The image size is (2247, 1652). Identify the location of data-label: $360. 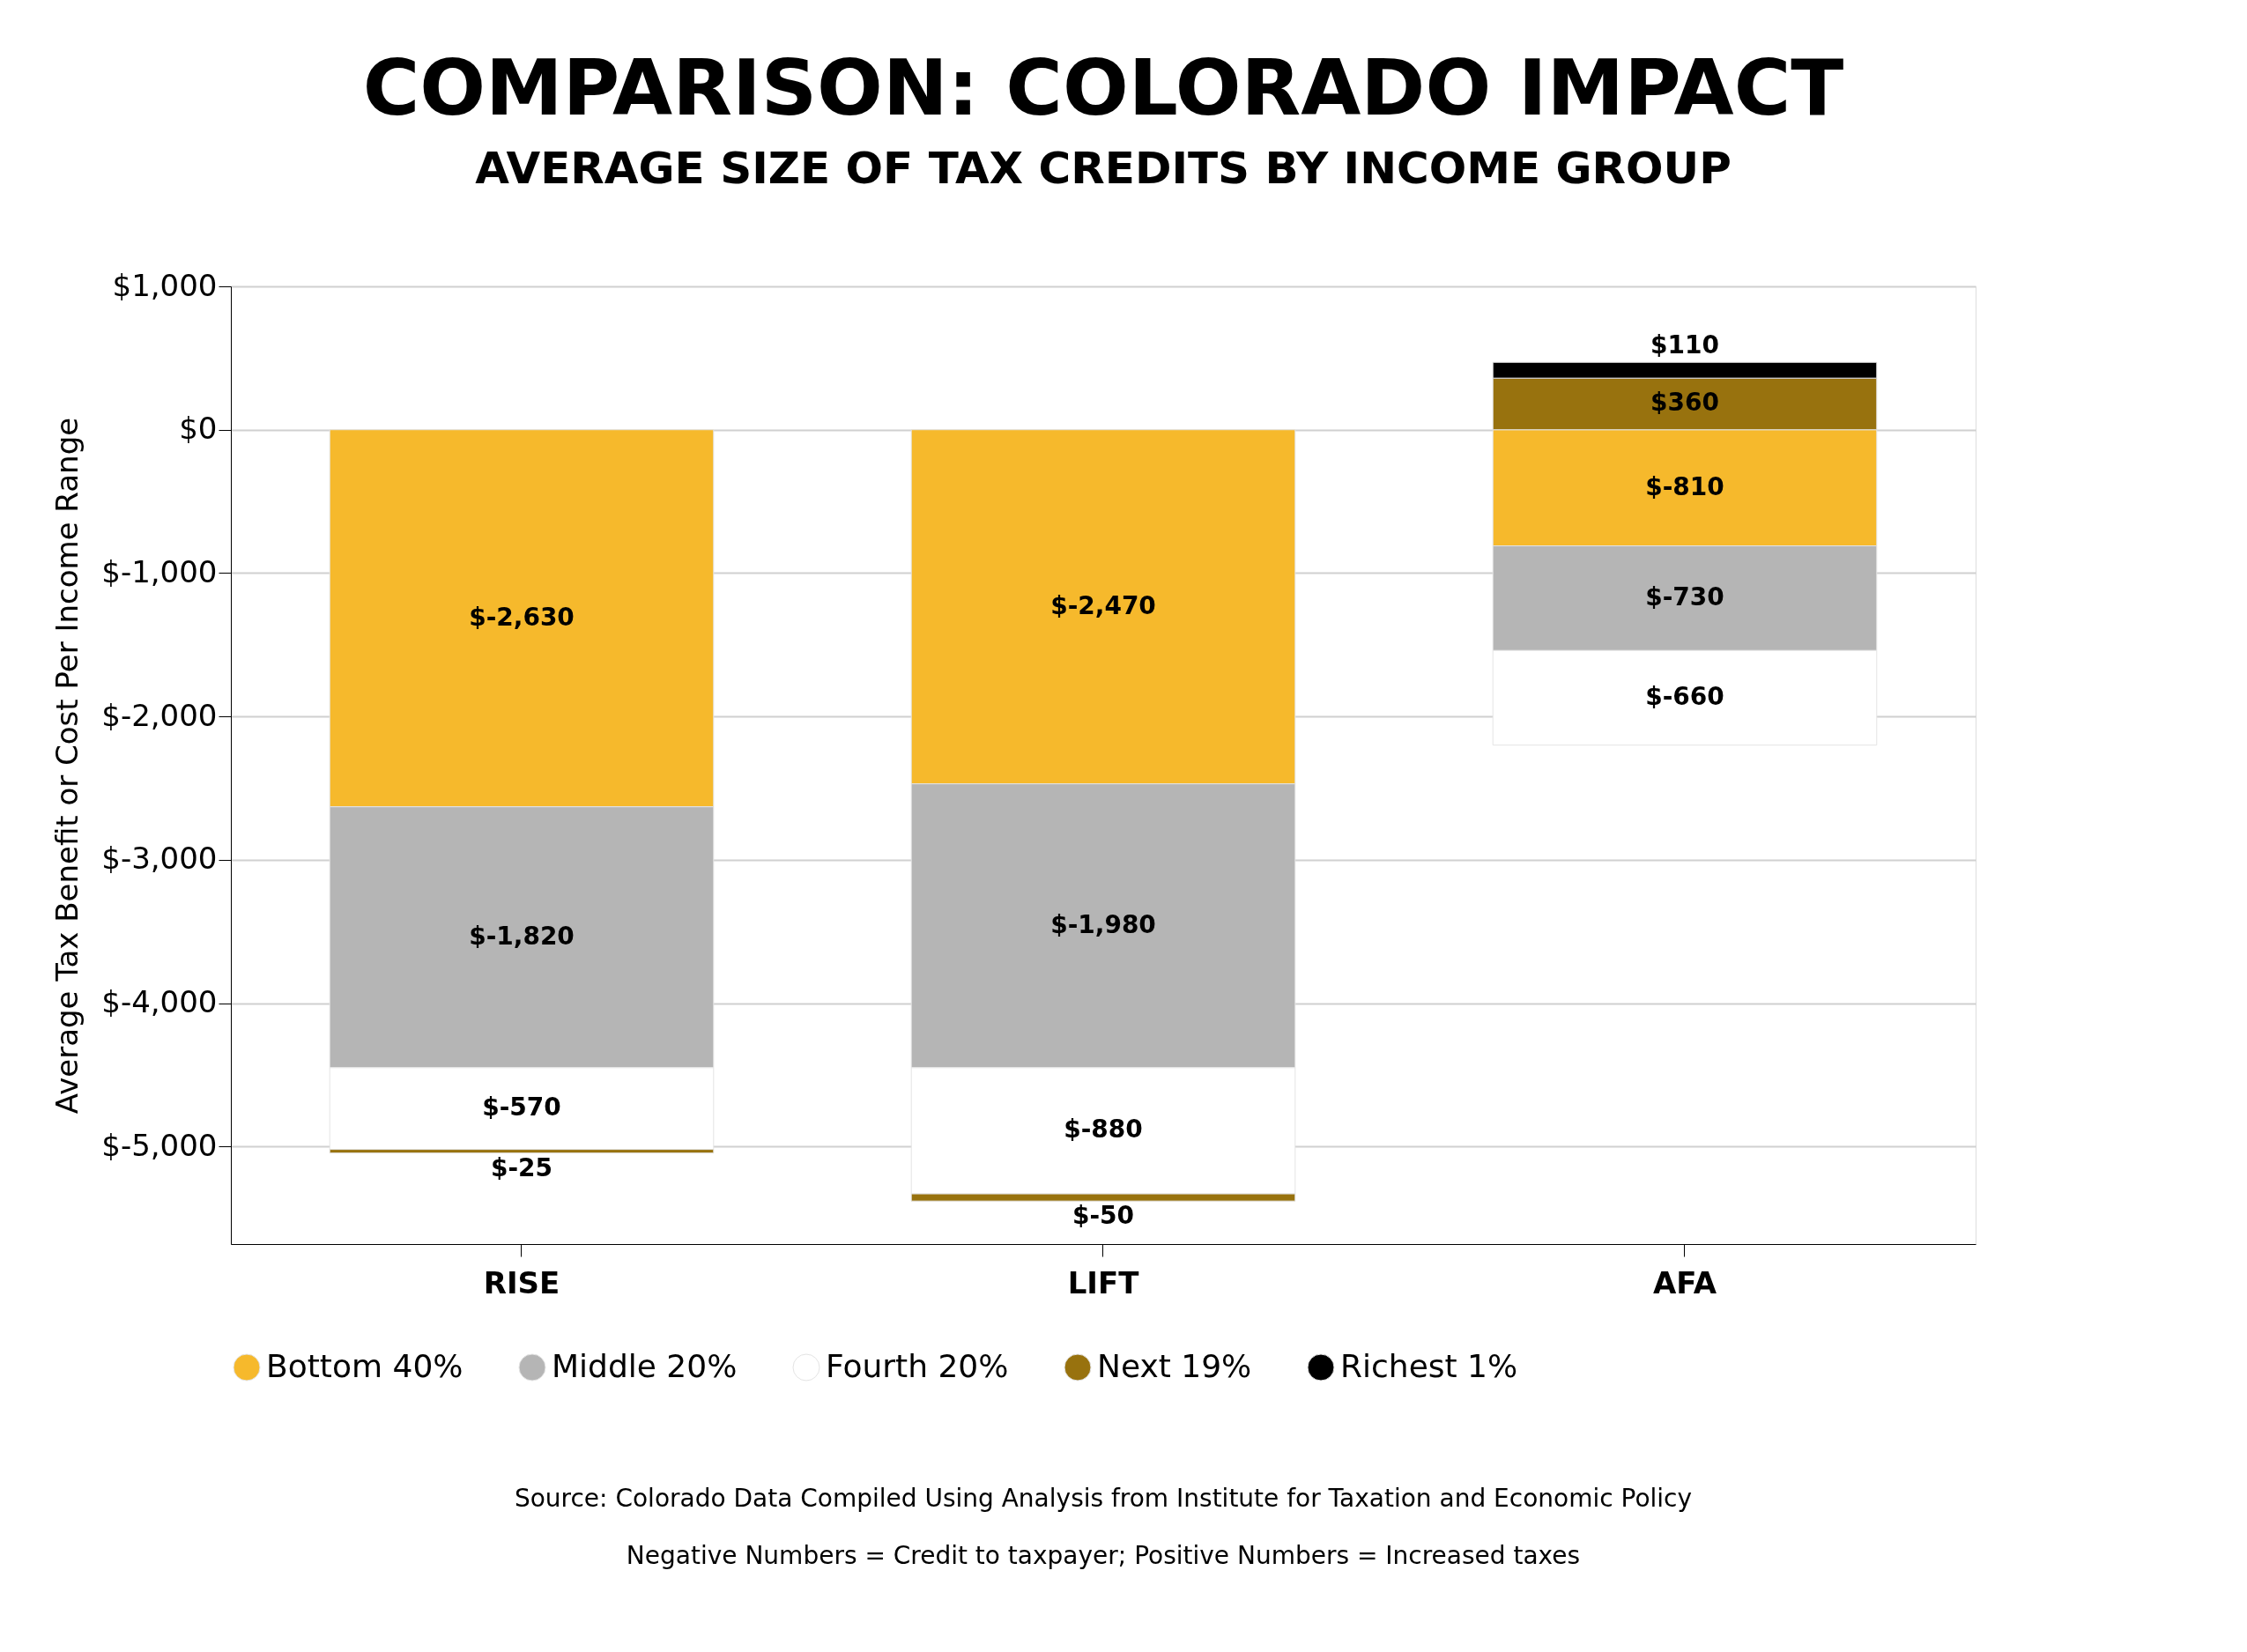
(1684, 403).